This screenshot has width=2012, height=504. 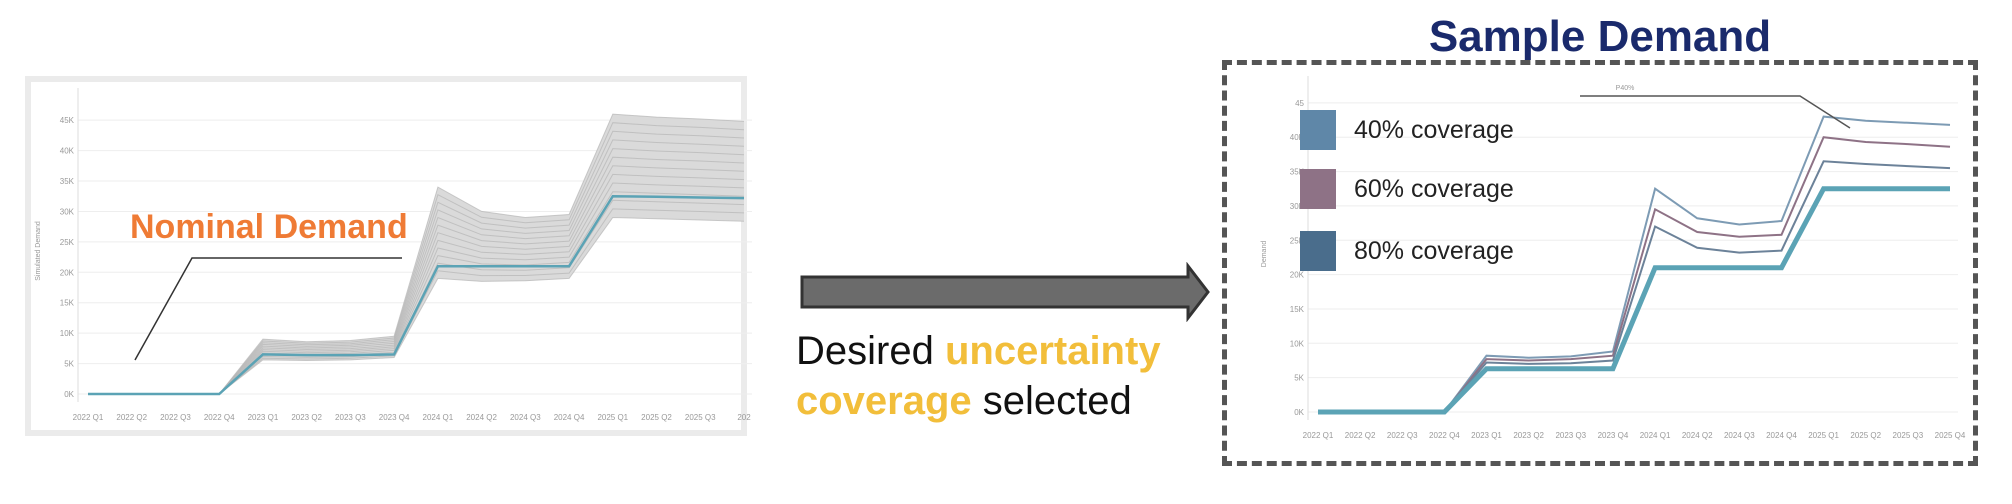 What do you see at coordinates (978, 376) in the screenshot?
I see `caption-text: Desired uncertainty coverage selected` at bounding box center [978, 376].